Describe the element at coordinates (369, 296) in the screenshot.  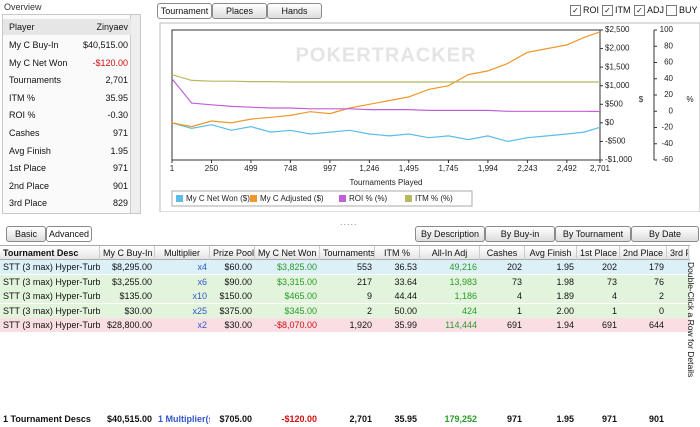
I see `table-cell: 9` at that location.